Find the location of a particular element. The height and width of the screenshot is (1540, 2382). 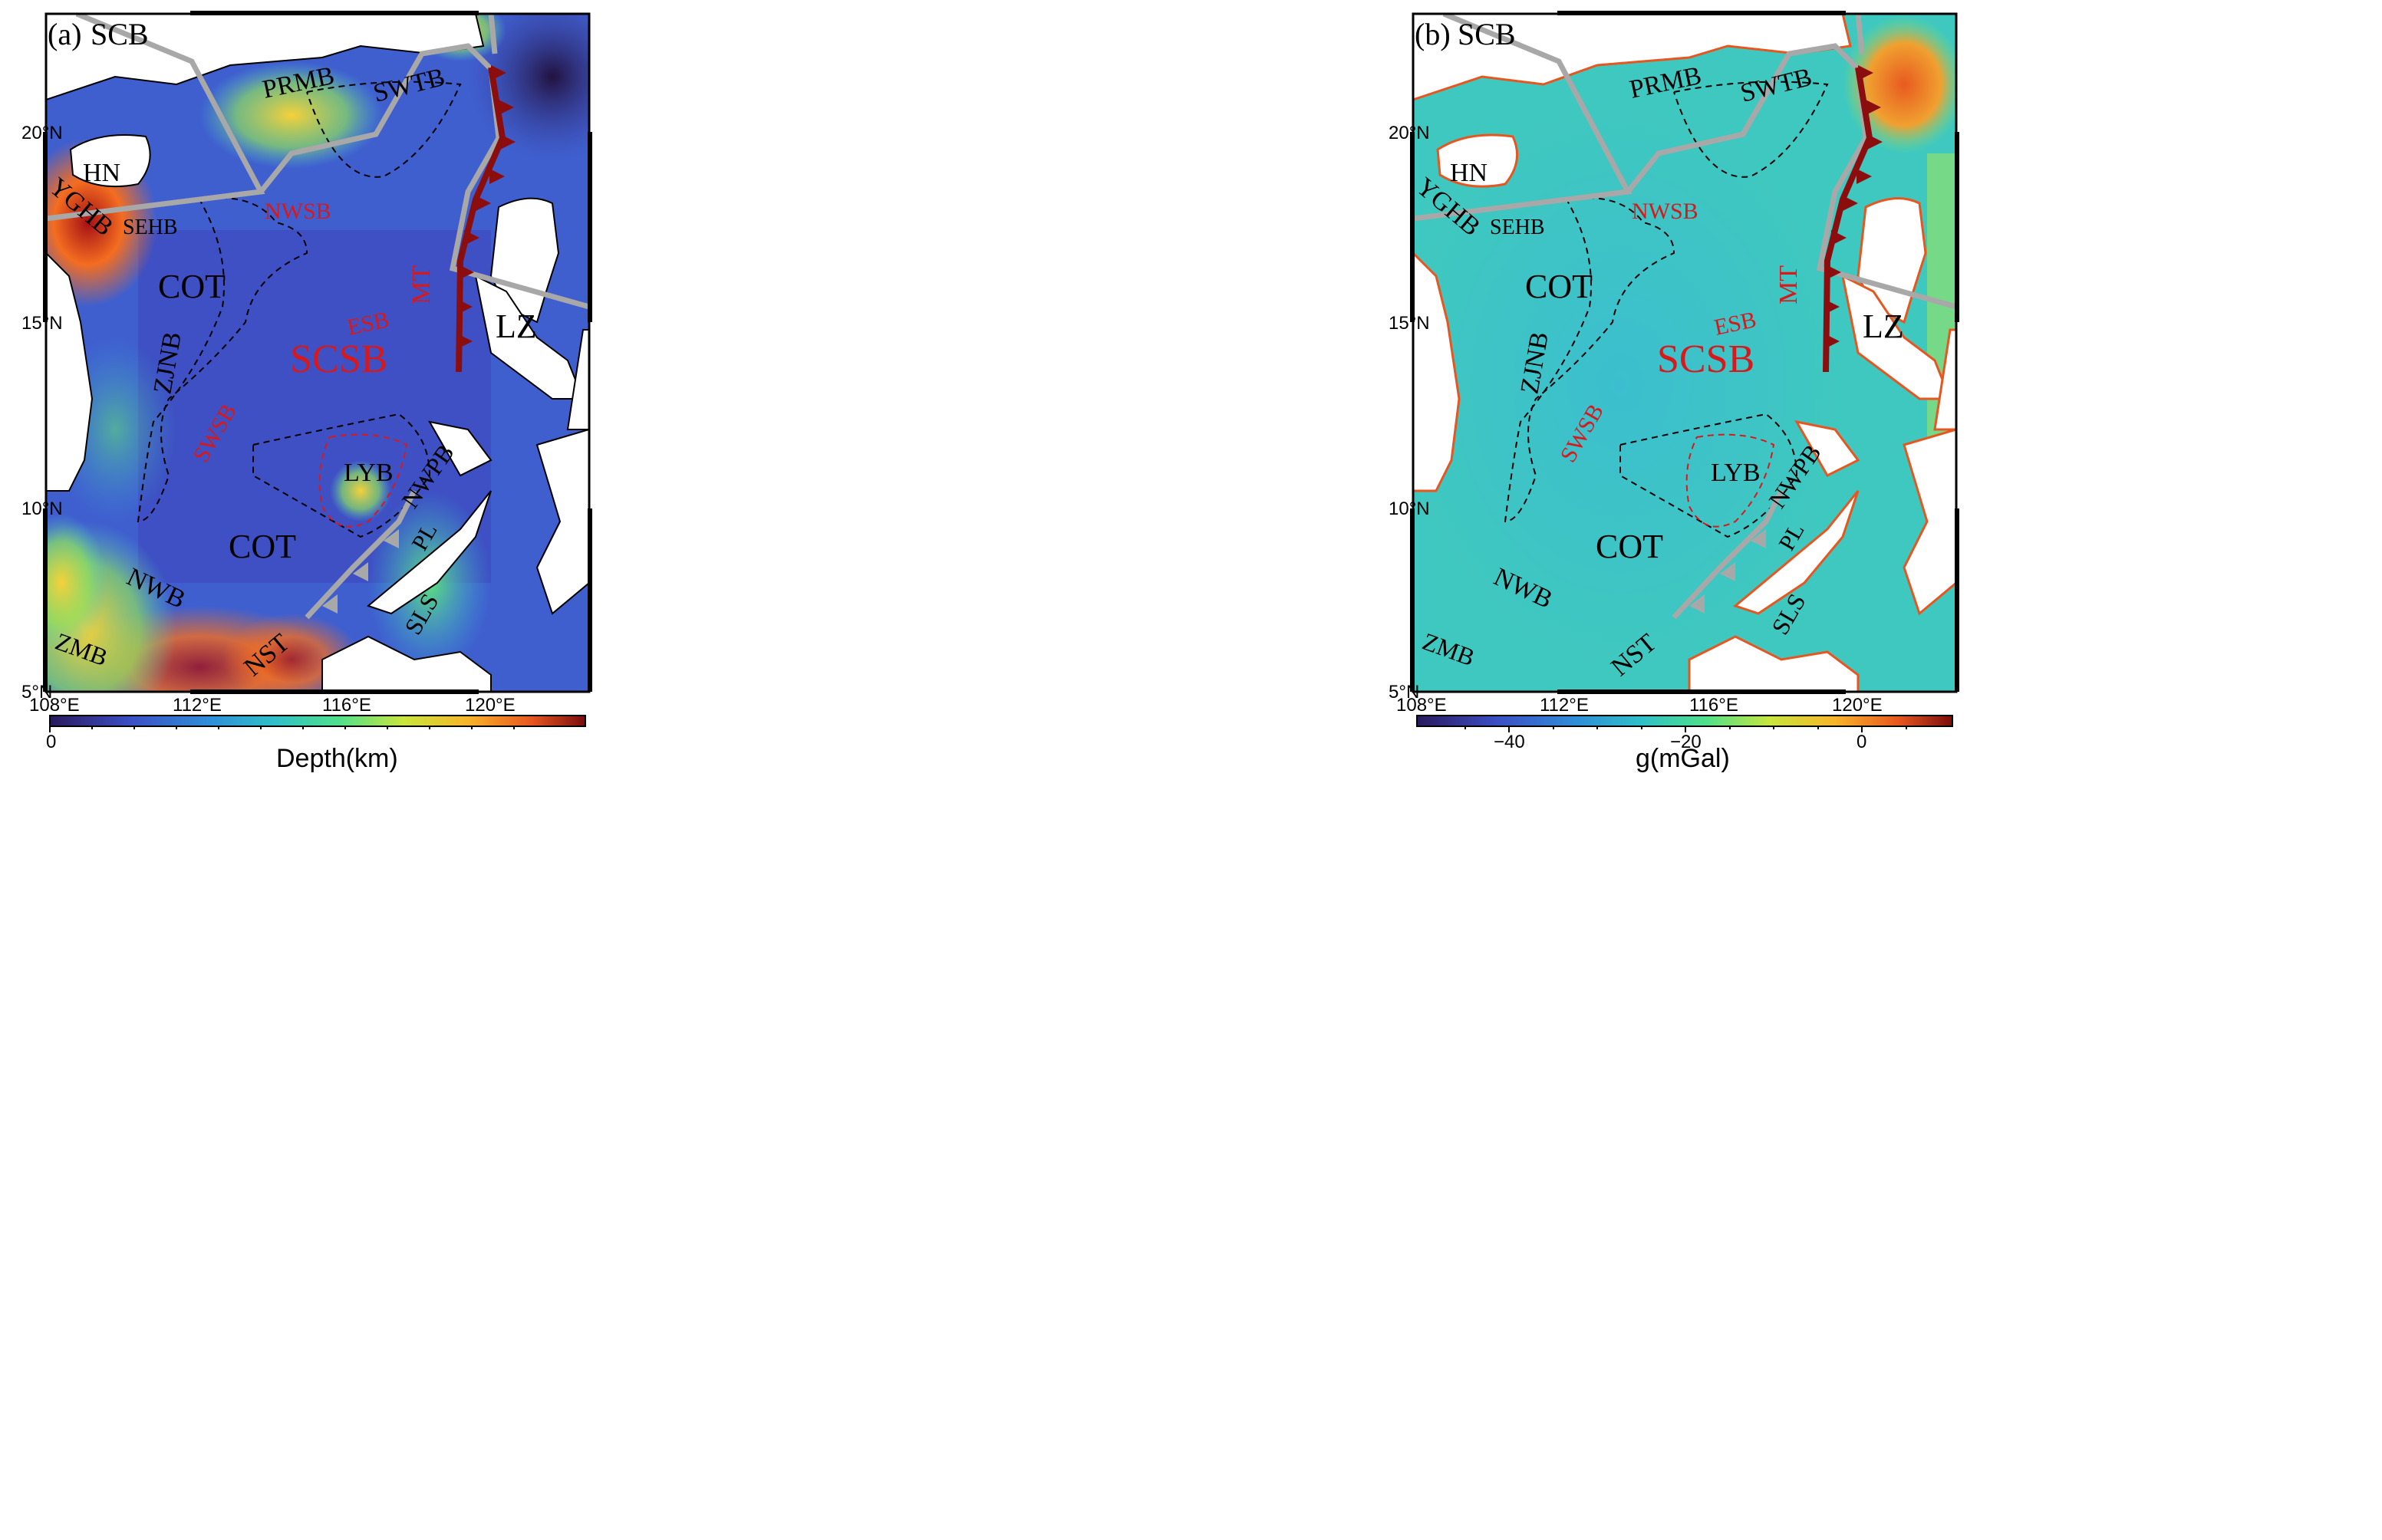

lon-tick-116: 116°E is located at coordinates (346, 705).